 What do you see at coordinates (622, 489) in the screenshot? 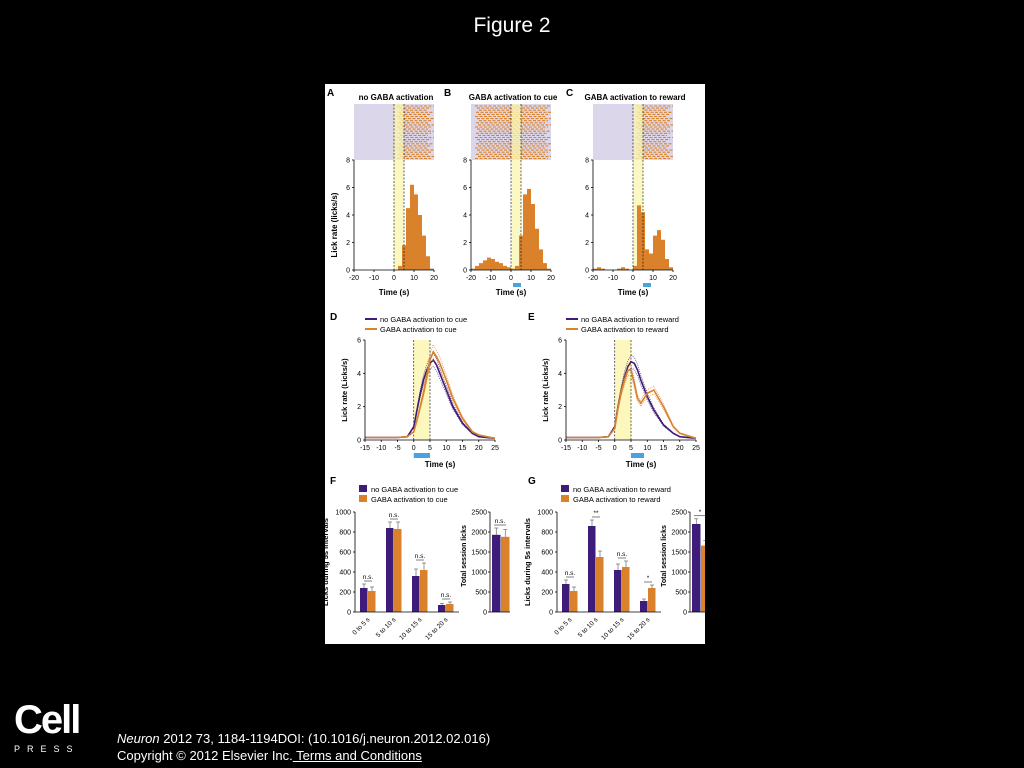
I see `panel-g-legend-label: no GABA activation to reward` at bounding box center [622, 489].